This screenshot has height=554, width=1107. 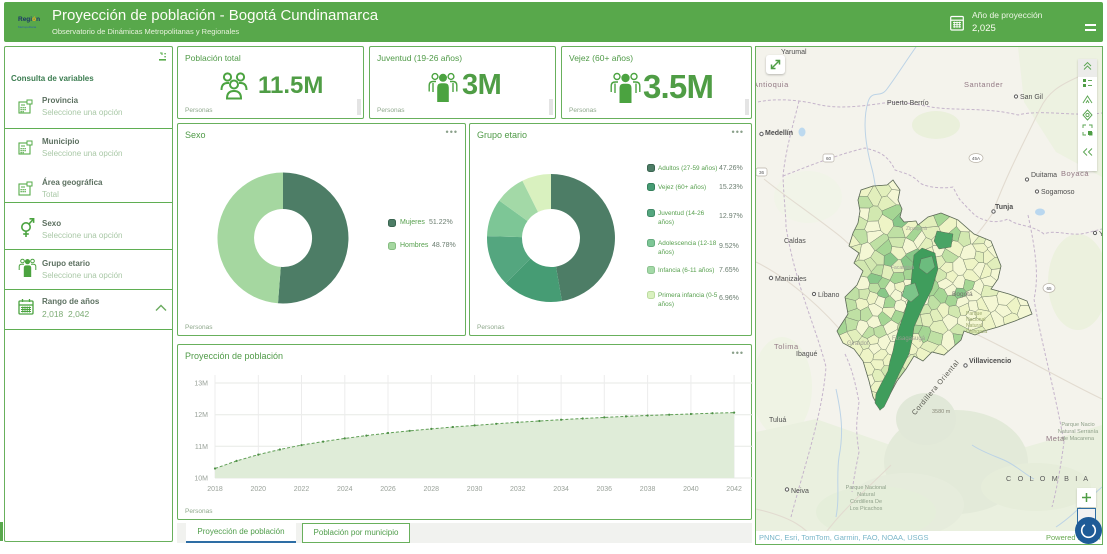 I want to click on svg-text: 2018, so click(x=215, y=489).